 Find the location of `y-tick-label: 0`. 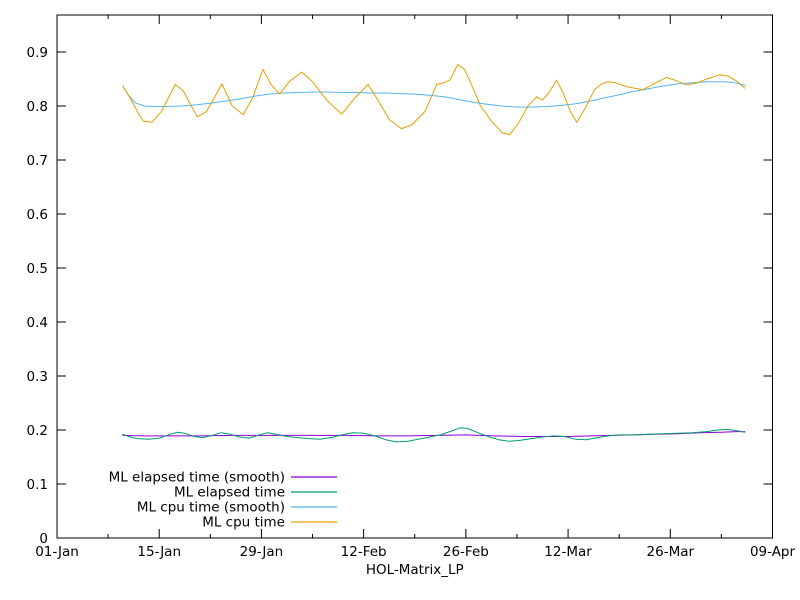

y-tick-label: 0 is located at coordinates (43, 539).